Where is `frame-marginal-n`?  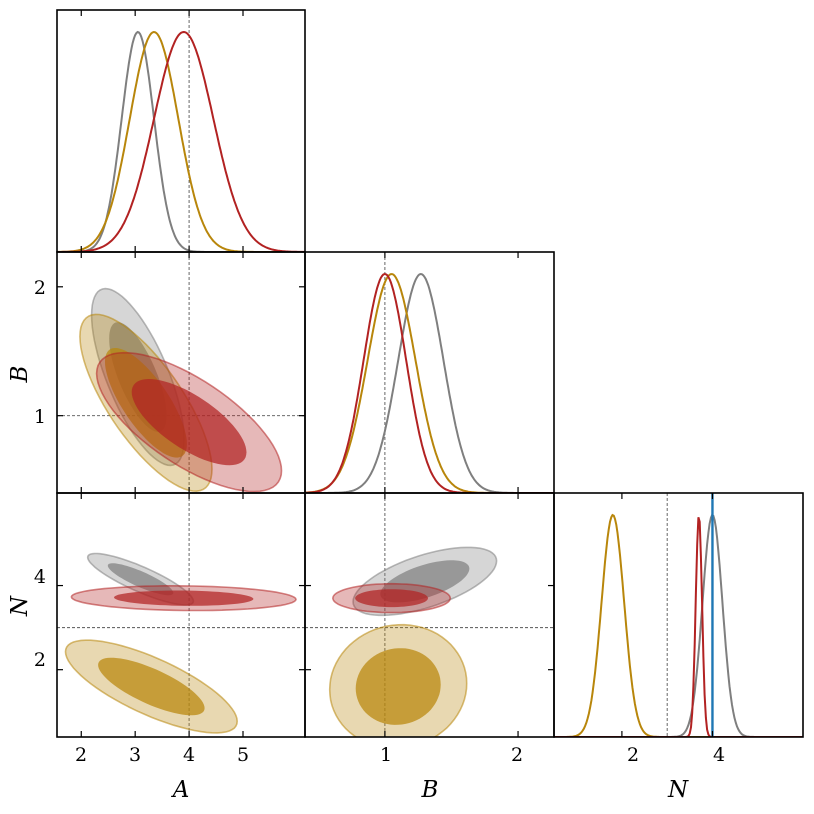
frame-marginal-n is located at coordinates (678, 615).